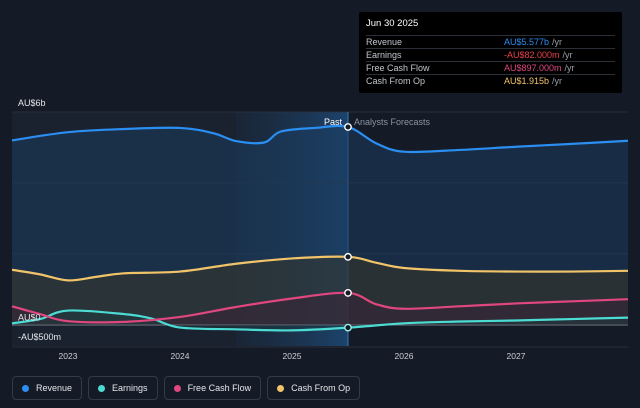  What do you see at coordinates (68, 356) in the screenshot?
I see `x-tick-2023: 2023` at bounding box center [68, 356].